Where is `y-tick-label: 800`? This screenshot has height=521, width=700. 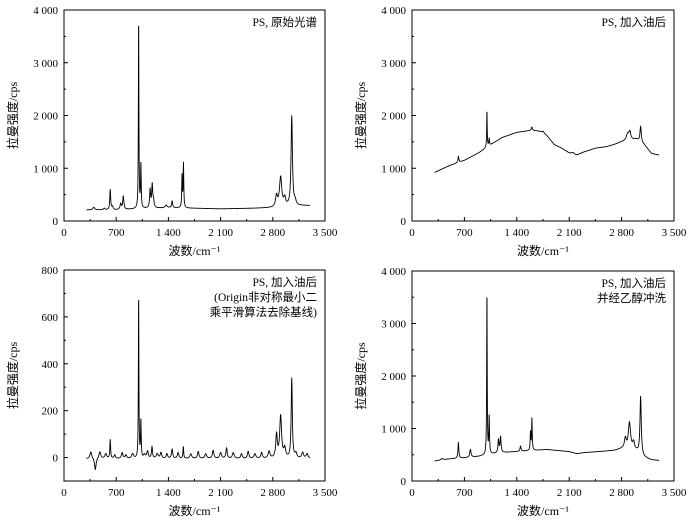
y-tick-label: 800 is located at coordinates (50, 271).